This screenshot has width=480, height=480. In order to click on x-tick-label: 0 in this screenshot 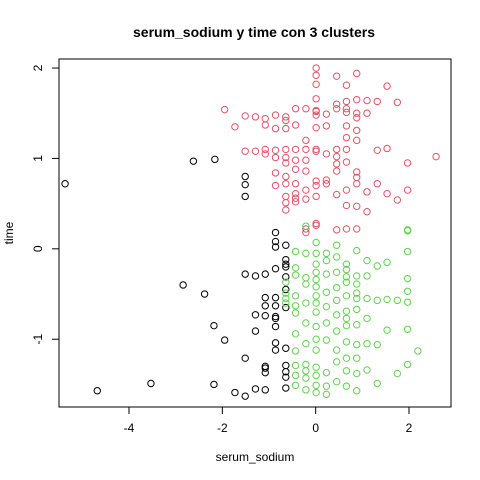, I will do `click(315, 428)`.